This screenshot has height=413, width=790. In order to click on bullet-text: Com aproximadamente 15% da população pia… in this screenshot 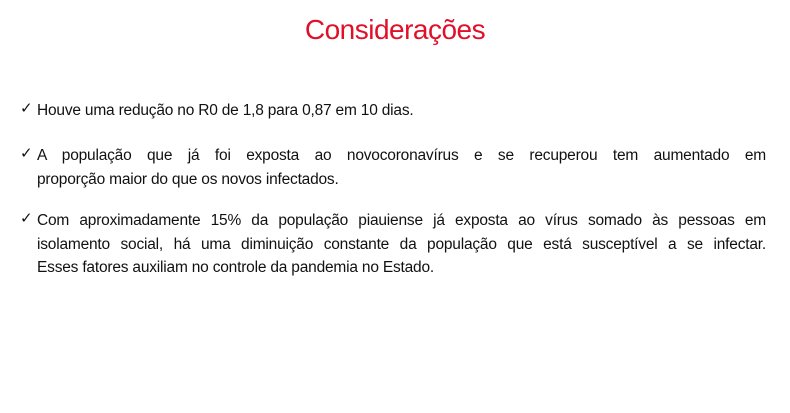, I will do `click(401, 220)`.